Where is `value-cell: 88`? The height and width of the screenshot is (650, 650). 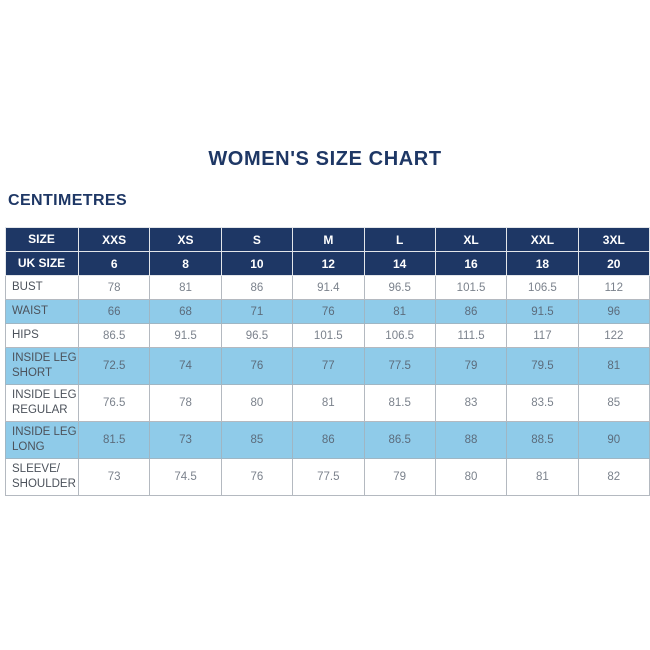 value-cell: 88 is located at coordinates (471, 440).